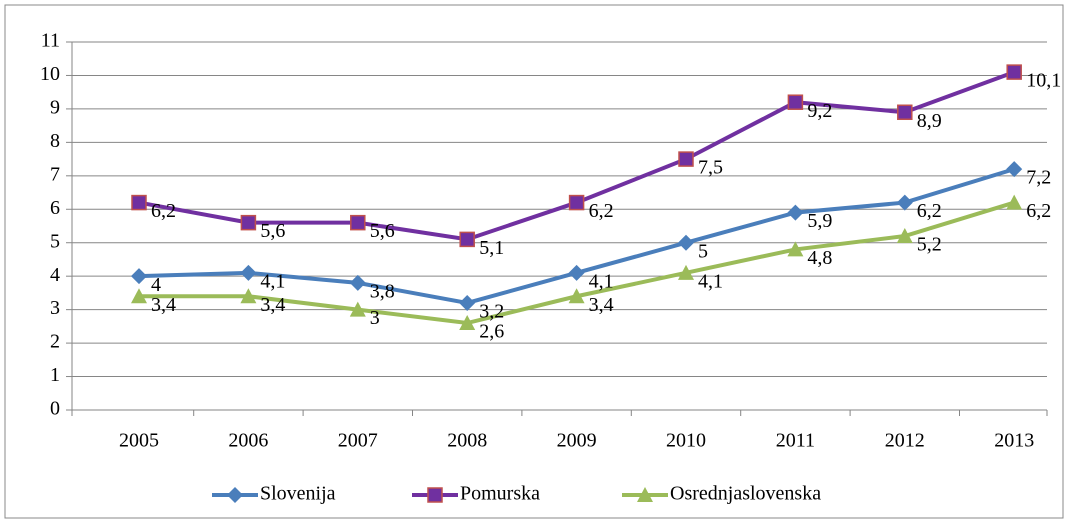 The width and height of the screenshot is (1069, 524). What do you see at coordinates (819, 111) in the screenshot?
I see `data-label: 9,2` at bounding box center [819, 111].